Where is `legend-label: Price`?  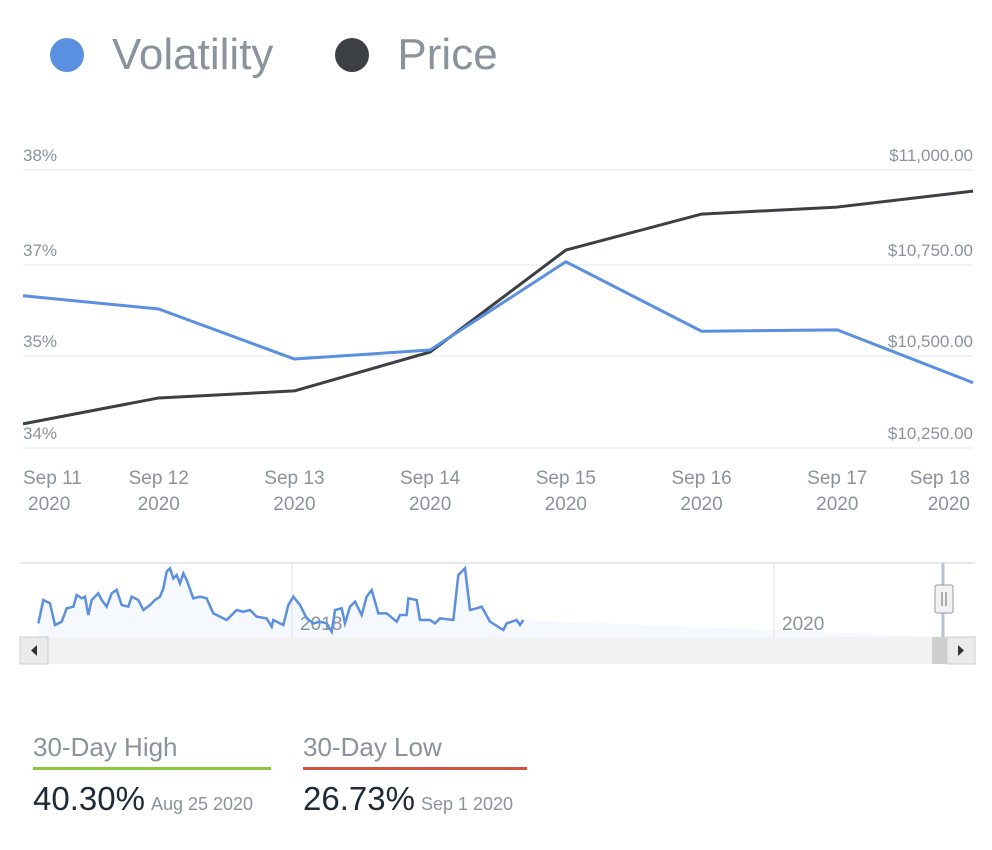
legend-label: Price is located at coordinates (447, 54).